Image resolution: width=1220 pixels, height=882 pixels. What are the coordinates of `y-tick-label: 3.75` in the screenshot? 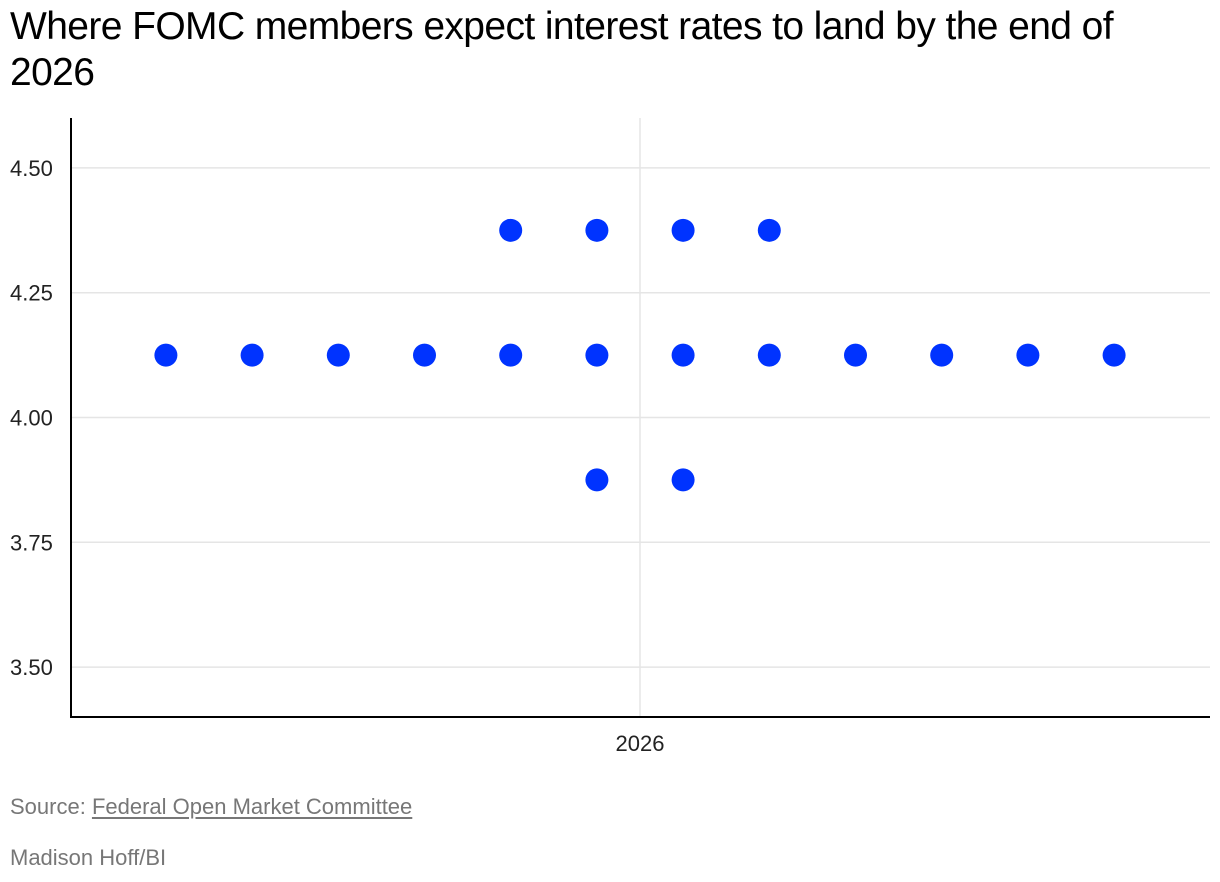 It's located at (31, 542).